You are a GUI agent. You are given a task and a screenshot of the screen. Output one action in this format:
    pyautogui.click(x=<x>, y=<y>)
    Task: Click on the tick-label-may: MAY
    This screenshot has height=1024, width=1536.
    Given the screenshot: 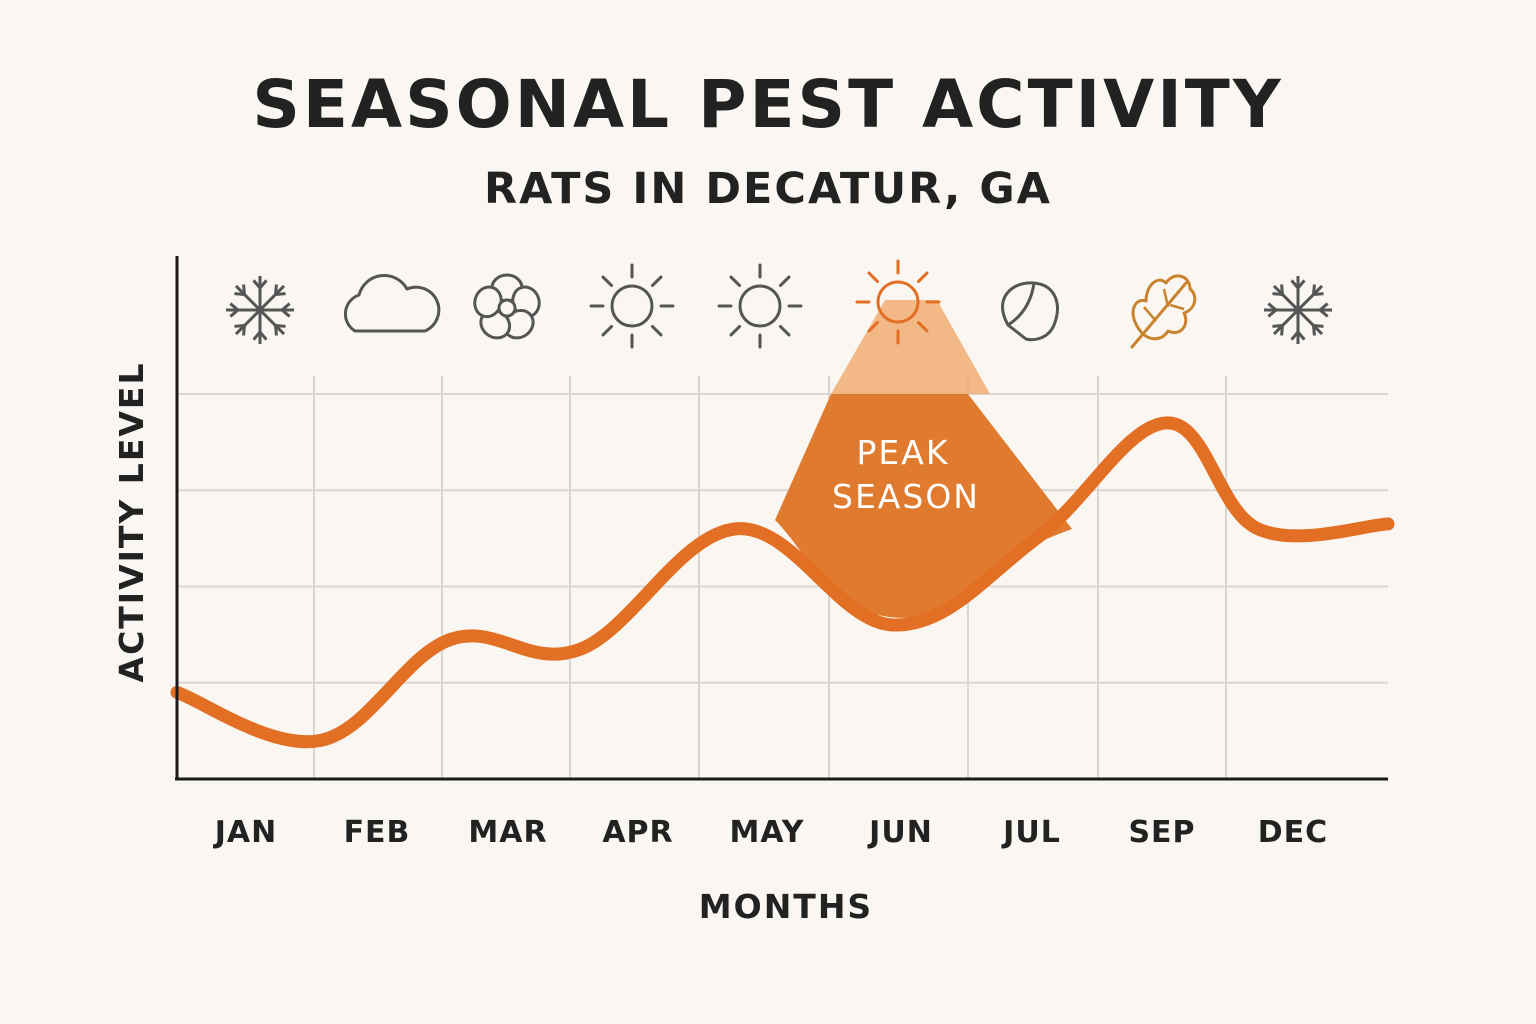 What is the action you would take?
    pyautogui.click(x=767, y=832)
    